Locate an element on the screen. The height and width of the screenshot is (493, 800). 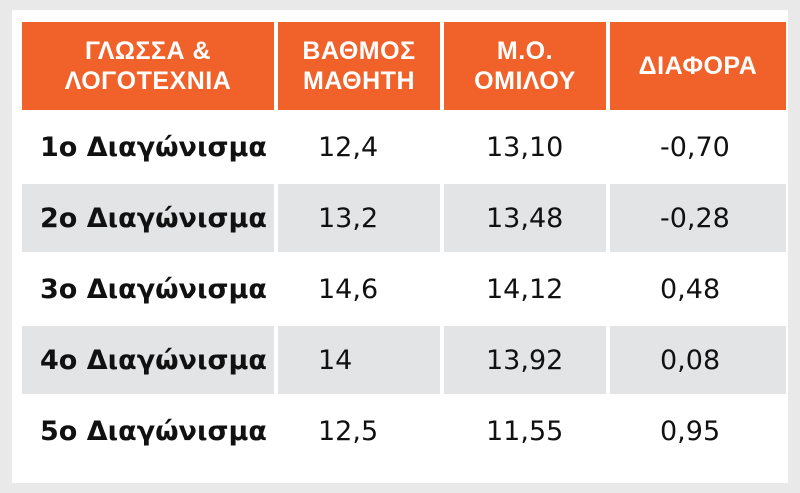
cell: 14,12 is located at coordinates (525, 289).